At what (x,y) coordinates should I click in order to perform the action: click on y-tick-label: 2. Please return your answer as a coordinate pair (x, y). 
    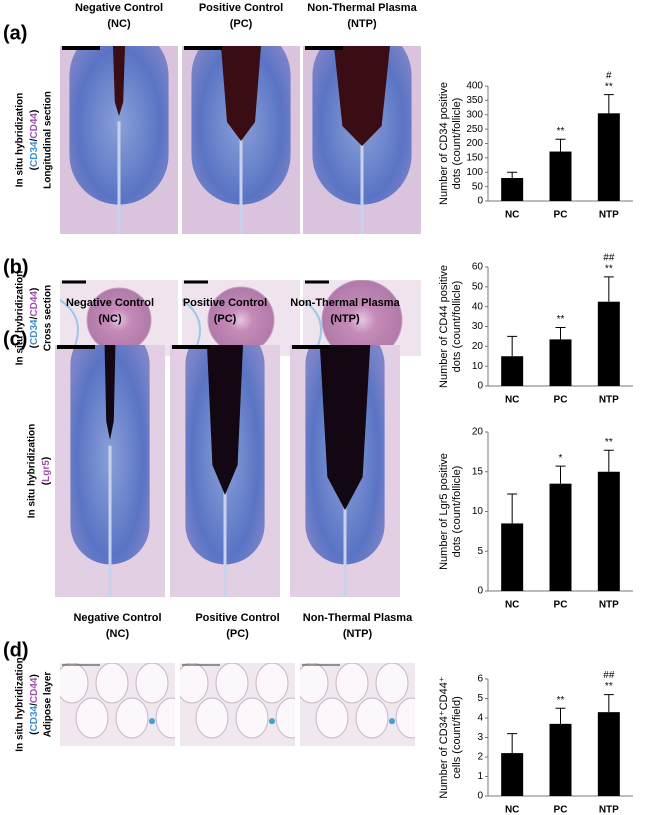
    Looking at the image, I should click on (480, 757).